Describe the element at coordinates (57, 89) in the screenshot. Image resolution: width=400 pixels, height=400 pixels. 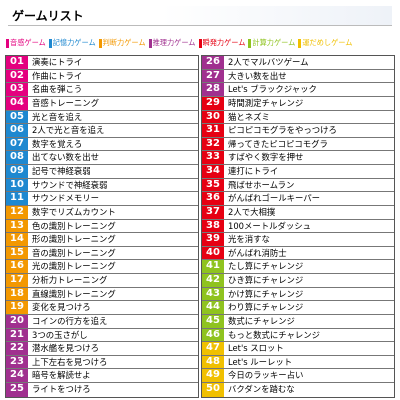
I see `game-title: 名曲を弾こう` at that location.